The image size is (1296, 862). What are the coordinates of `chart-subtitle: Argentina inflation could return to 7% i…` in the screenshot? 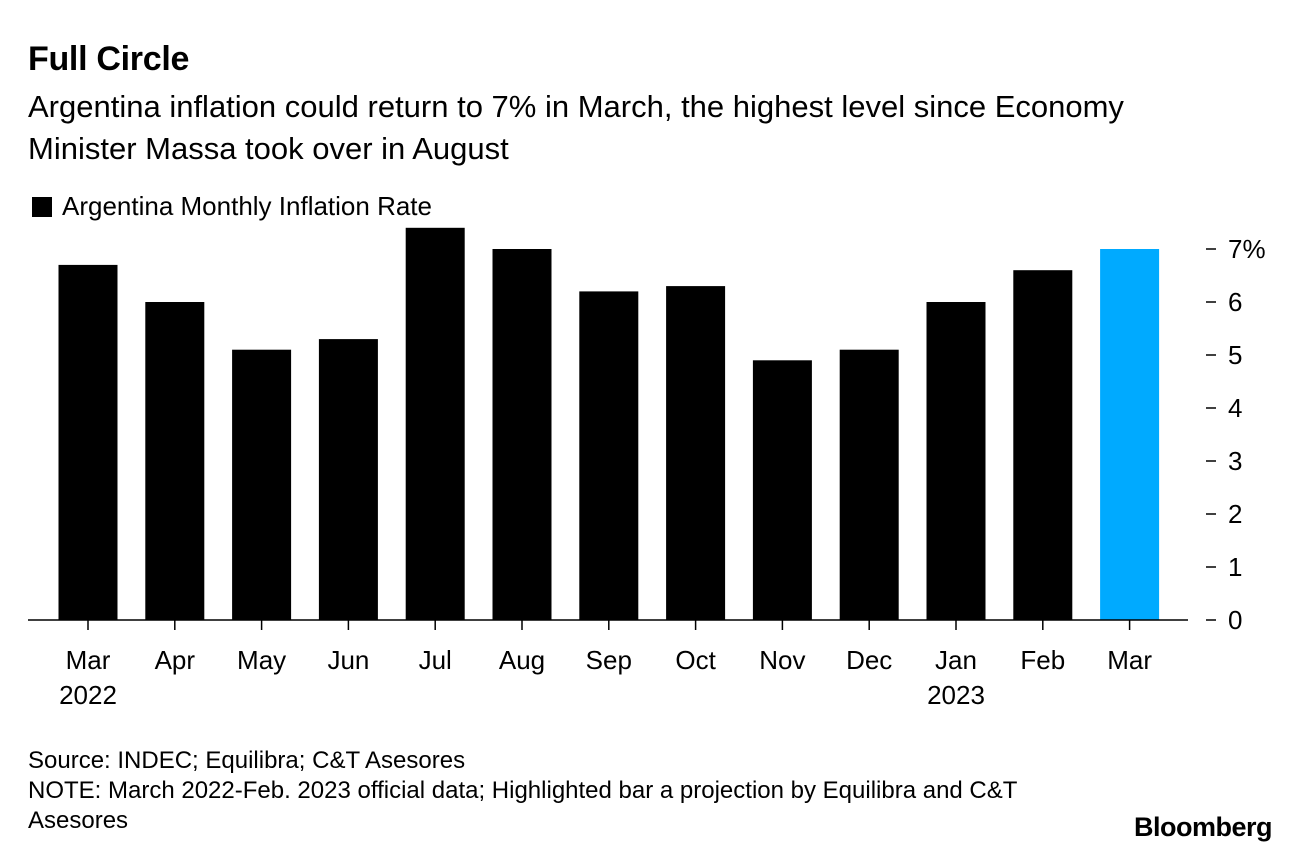 It's located at (576, 127).